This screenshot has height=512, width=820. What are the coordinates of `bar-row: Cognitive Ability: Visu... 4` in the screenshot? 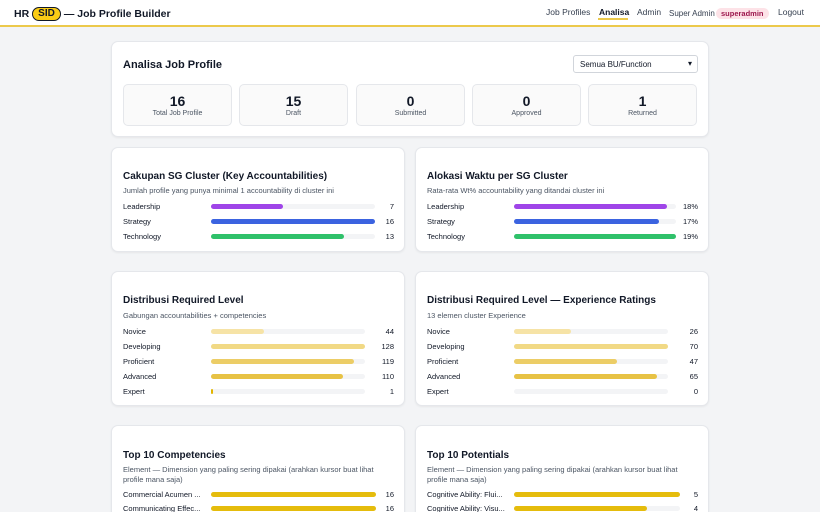 It's located at (562, 508).